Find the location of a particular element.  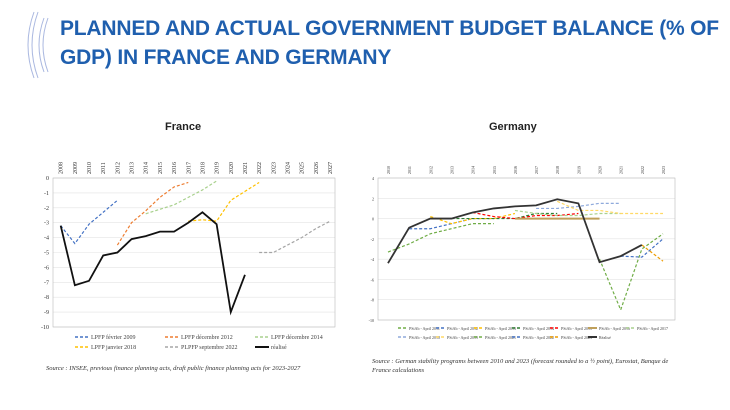

legend-label: PStAb - April 2014 is located at coordinates (538, 328).